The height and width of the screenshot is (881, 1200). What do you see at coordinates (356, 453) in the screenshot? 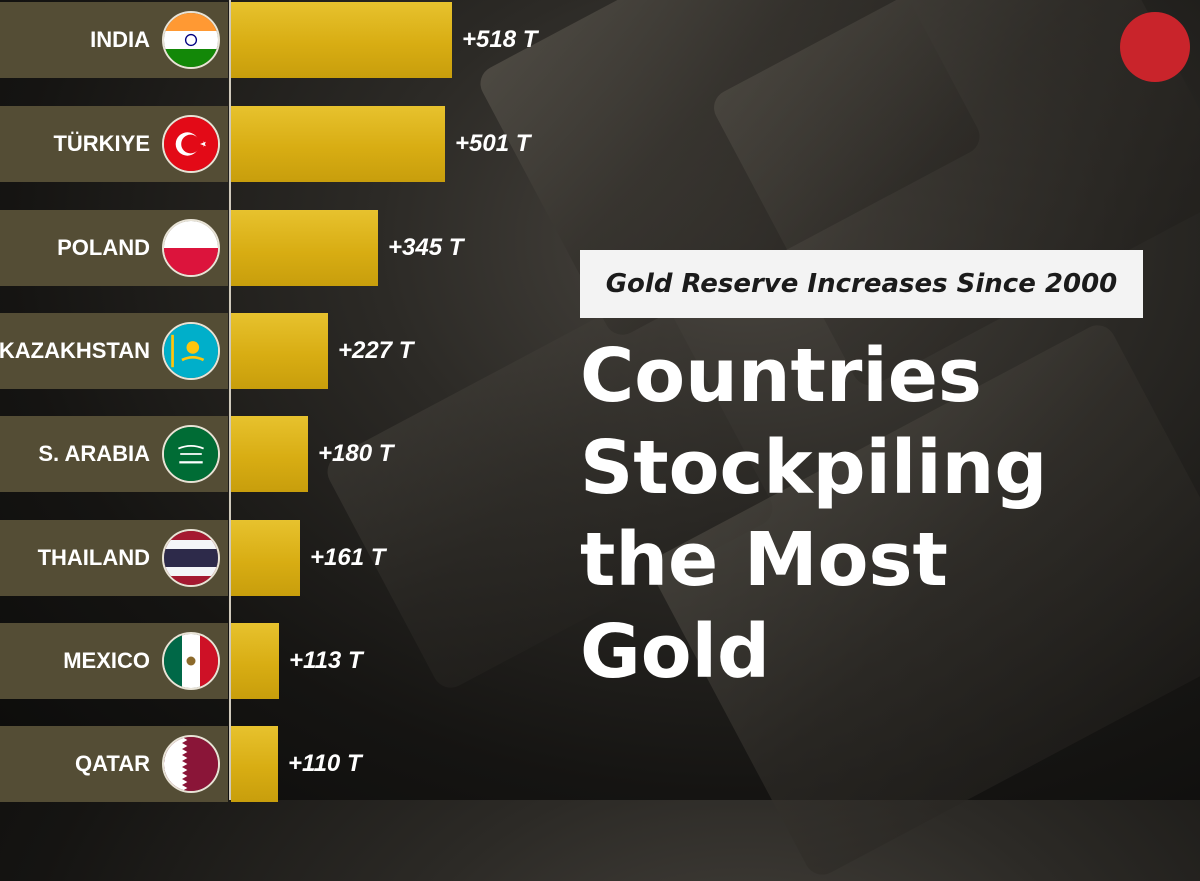
I see `data-label: +180 T` at bounding box center [356, 453].